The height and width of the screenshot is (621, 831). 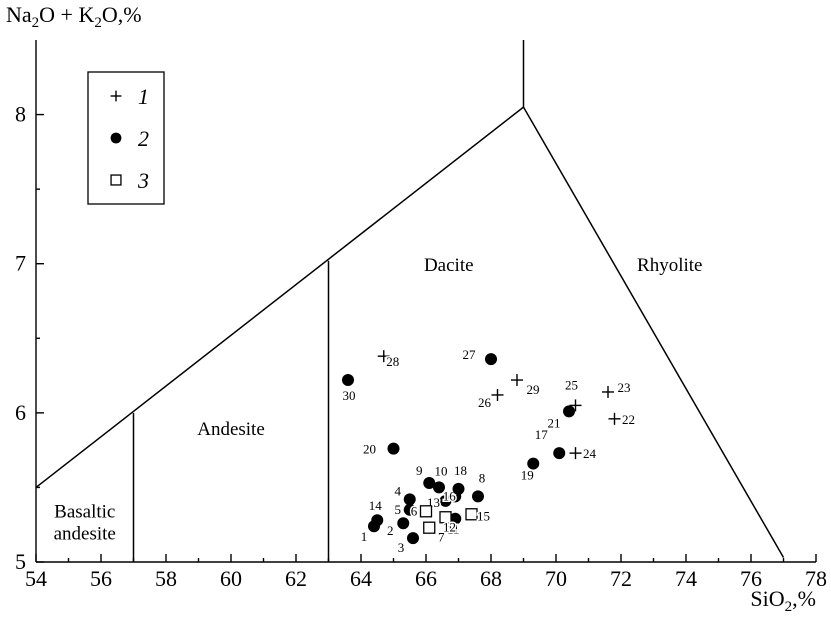 What do you see at coordinates (143, 180) in the screenshot?
I see `legend-label: 3` at bounding box center [143, 180].